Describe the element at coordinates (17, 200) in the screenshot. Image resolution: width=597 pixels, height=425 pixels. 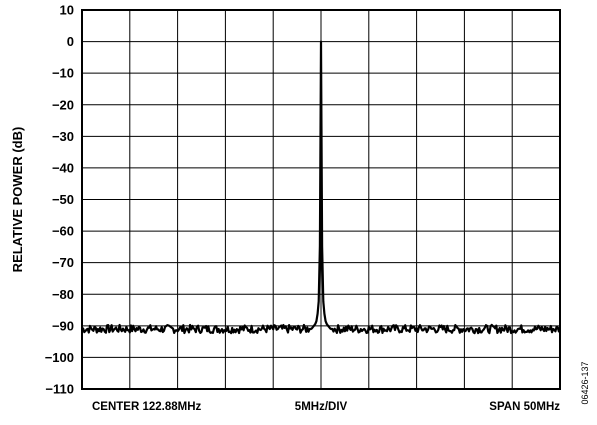
I see `y-axis-label: RELATIVE POWER (dB)` at that location.